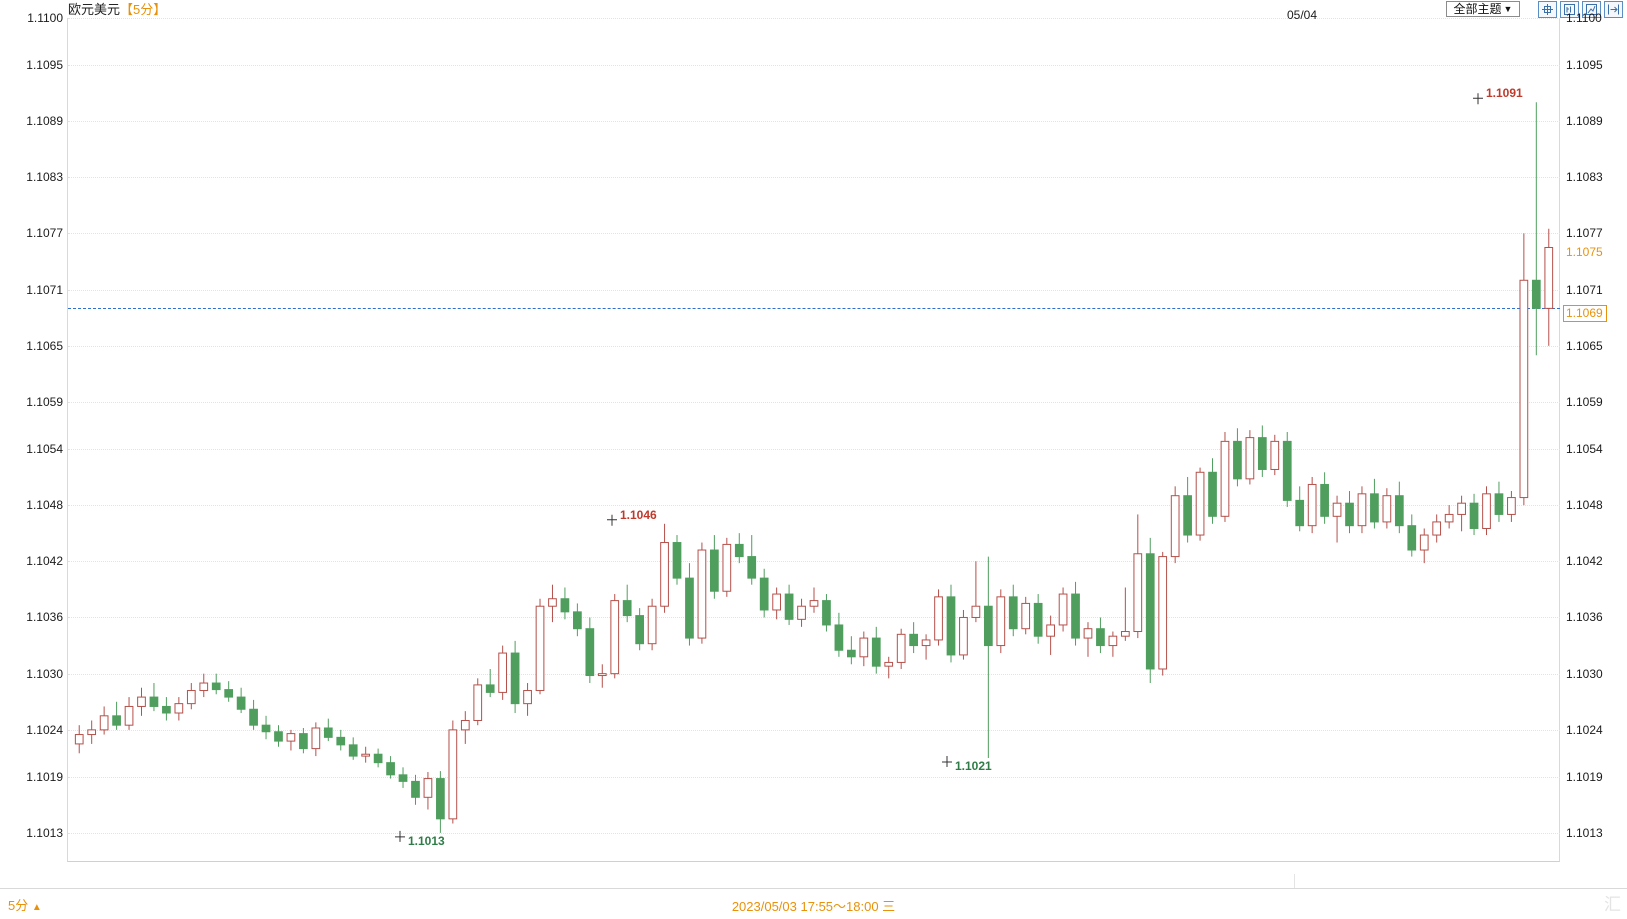 The height and width of the screenshot is (919, 1627). Describe the element at coordinates (1580, 9) in the screenshot. I see `toolbar` at that location.